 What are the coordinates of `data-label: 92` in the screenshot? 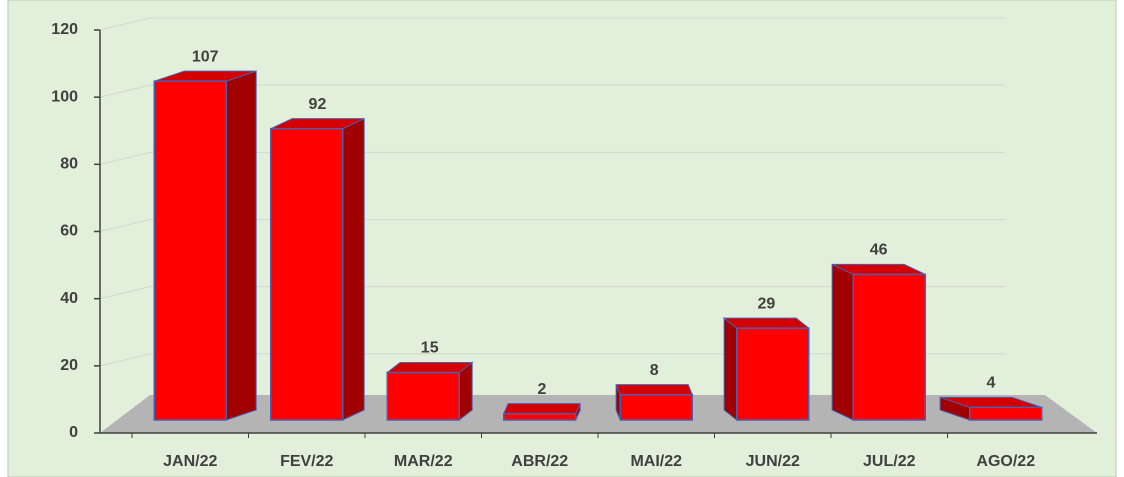 It's located at (318, 104).